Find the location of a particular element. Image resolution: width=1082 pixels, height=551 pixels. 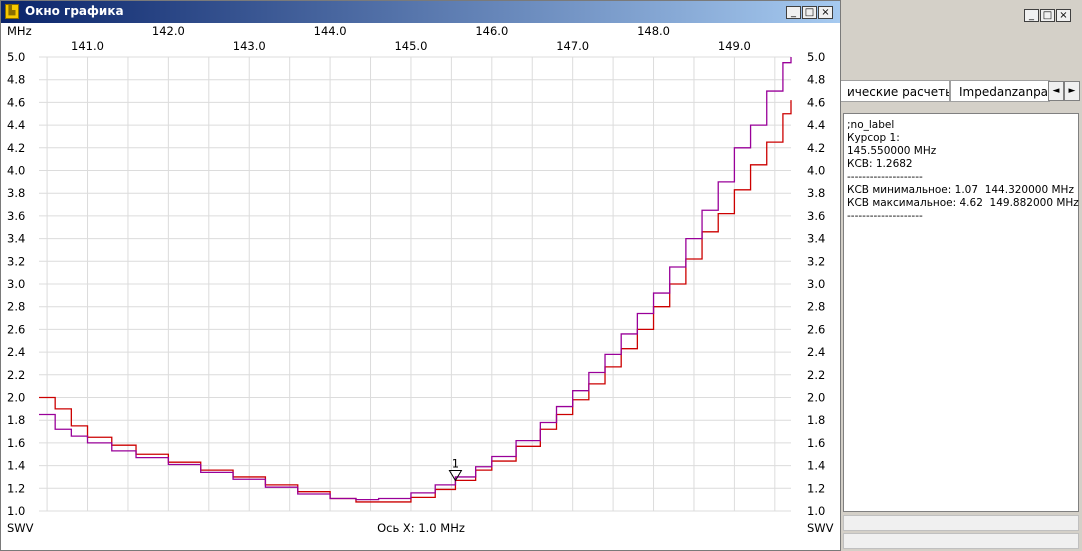

y-tick-label-left: 2.6 is located at coordinates (16, 329).